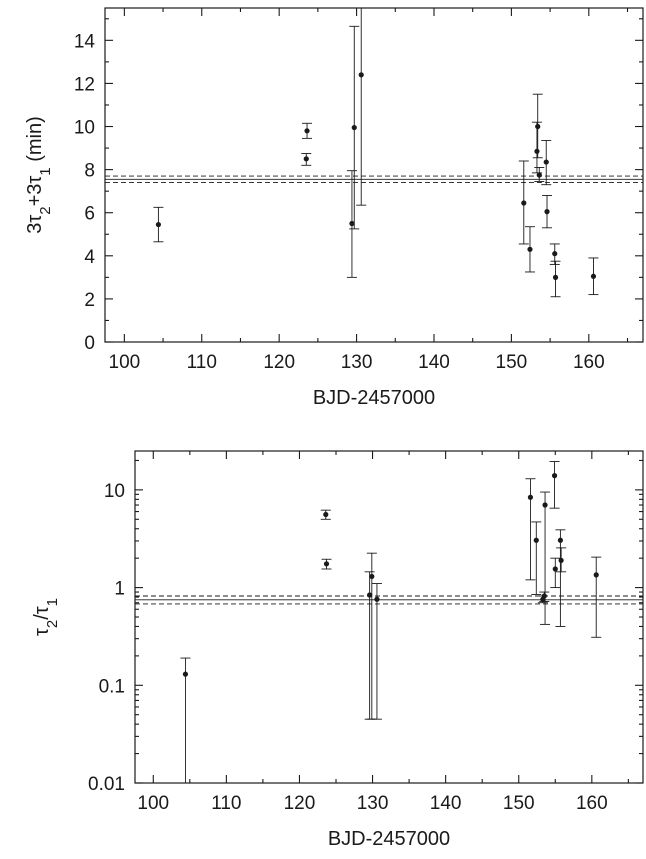  Describe the element at coordinates (42, 613) in the screenshot. I see `y-axis-label-part: /τ` at that location.